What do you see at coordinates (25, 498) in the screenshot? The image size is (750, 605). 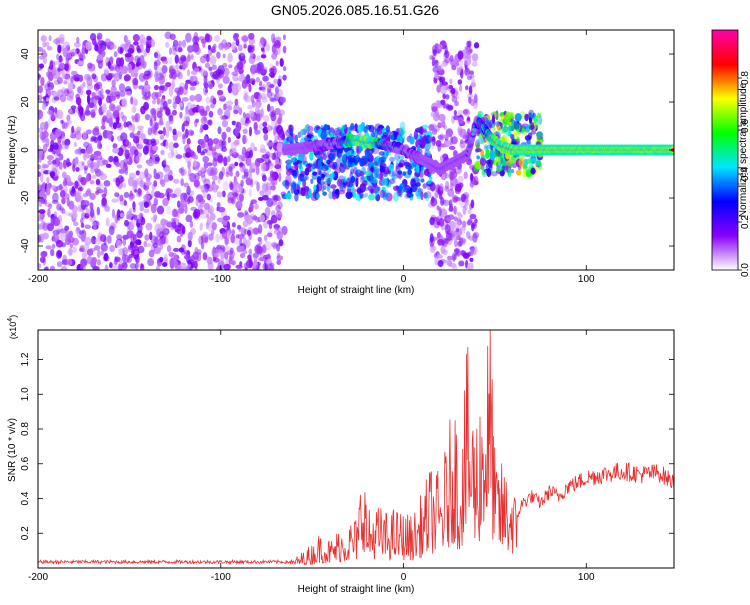 I see `snr-y-tick-label: 0.4` at bounding box center [25, 498].